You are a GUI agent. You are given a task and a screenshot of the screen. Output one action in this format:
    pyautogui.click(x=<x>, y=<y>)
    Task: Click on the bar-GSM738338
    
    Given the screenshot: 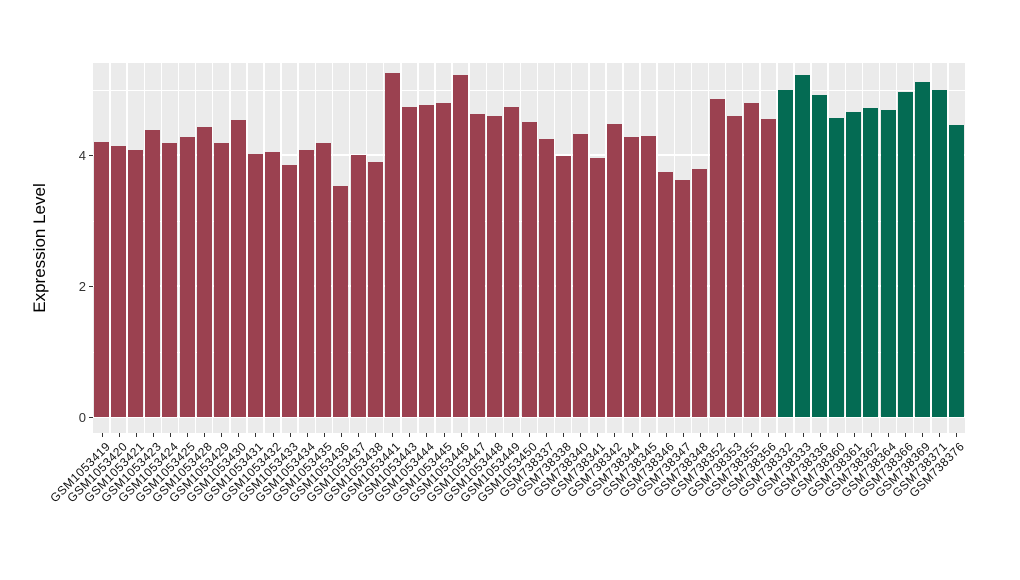 What is the action you would take?
    pyautogui.click(x=563, y=286)
    